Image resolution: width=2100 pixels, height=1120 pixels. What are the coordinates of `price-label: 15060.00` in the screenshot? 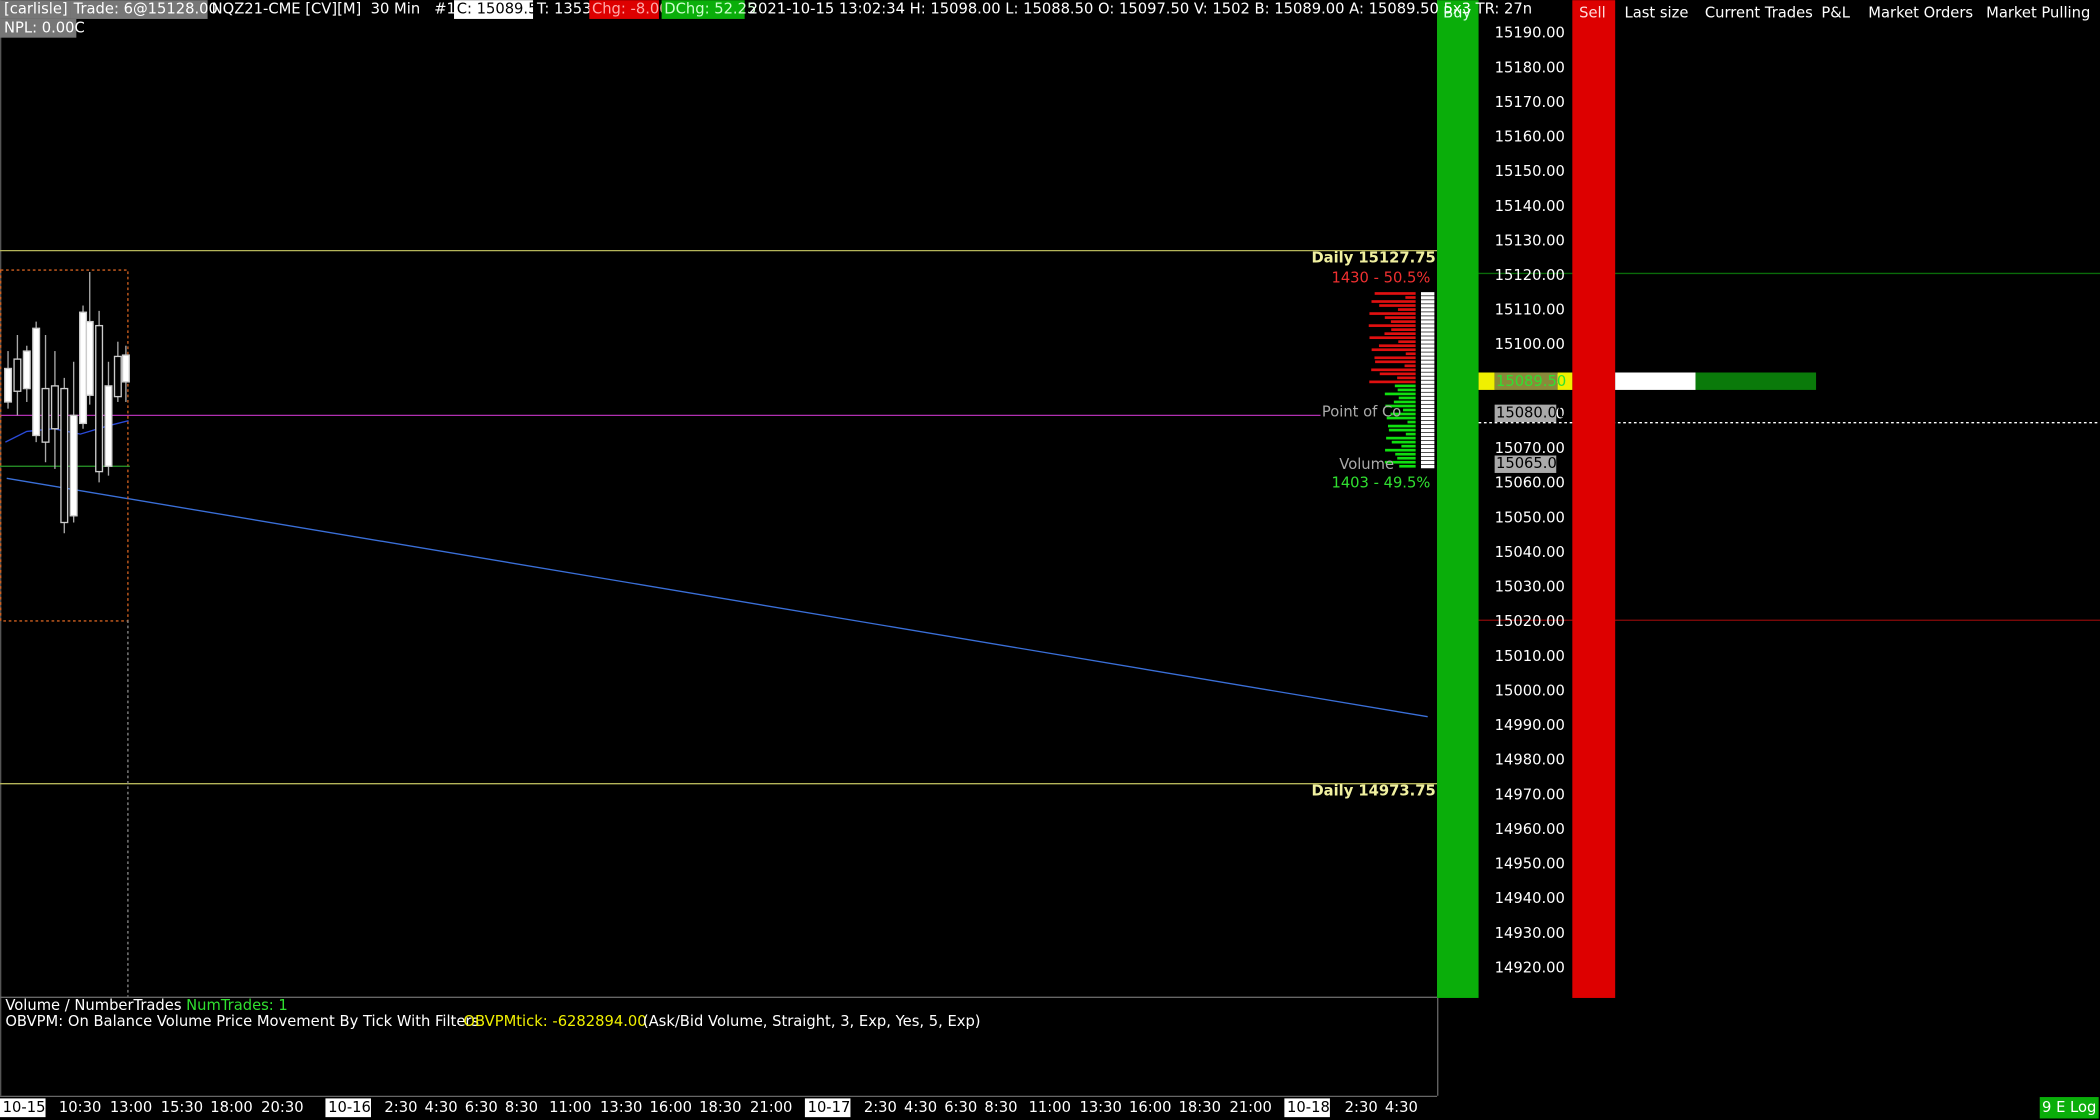 It's located at (1530, 483).